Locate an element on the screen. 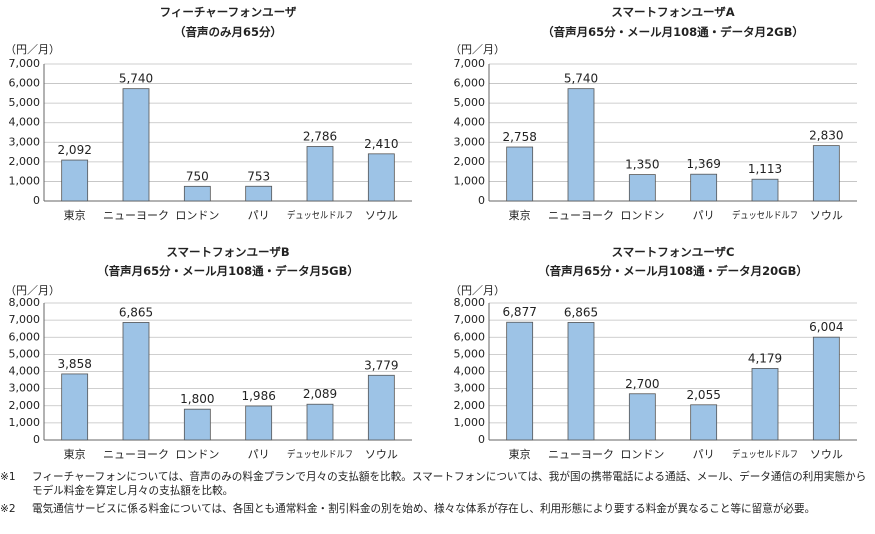  data-label: 2,089 is located at coordinates (320, 394).